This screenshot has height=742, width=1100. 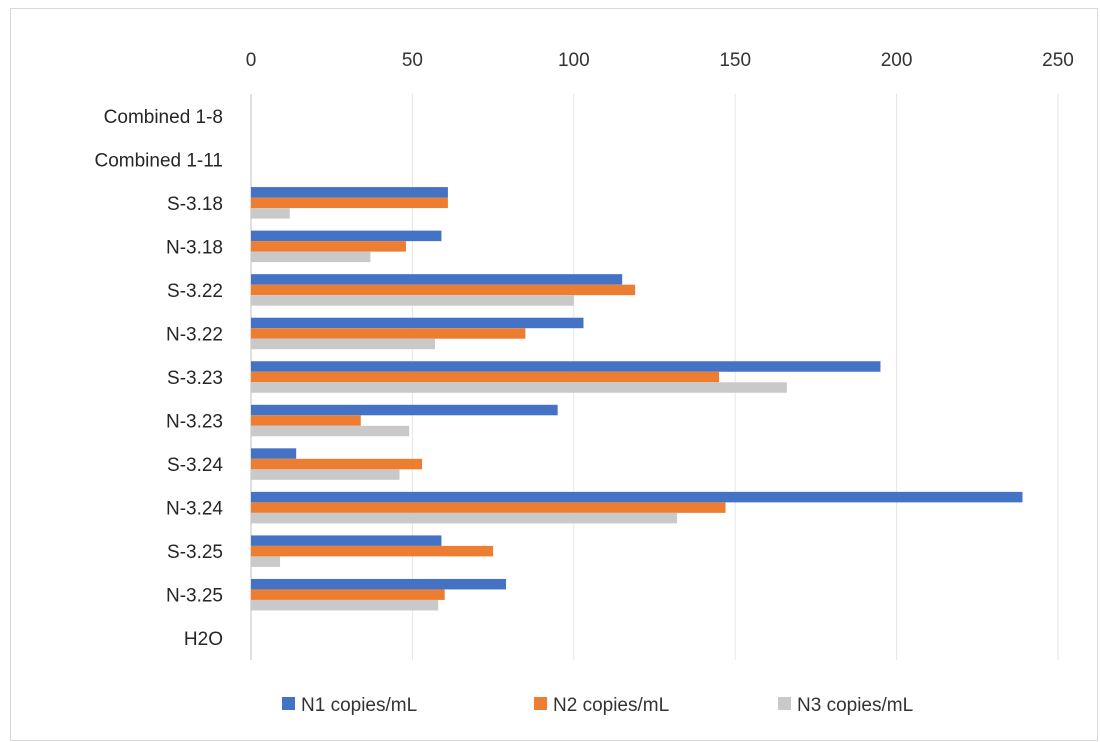 I want to click on legend-label: N1 copies/mL, so click(x=359, y=705).